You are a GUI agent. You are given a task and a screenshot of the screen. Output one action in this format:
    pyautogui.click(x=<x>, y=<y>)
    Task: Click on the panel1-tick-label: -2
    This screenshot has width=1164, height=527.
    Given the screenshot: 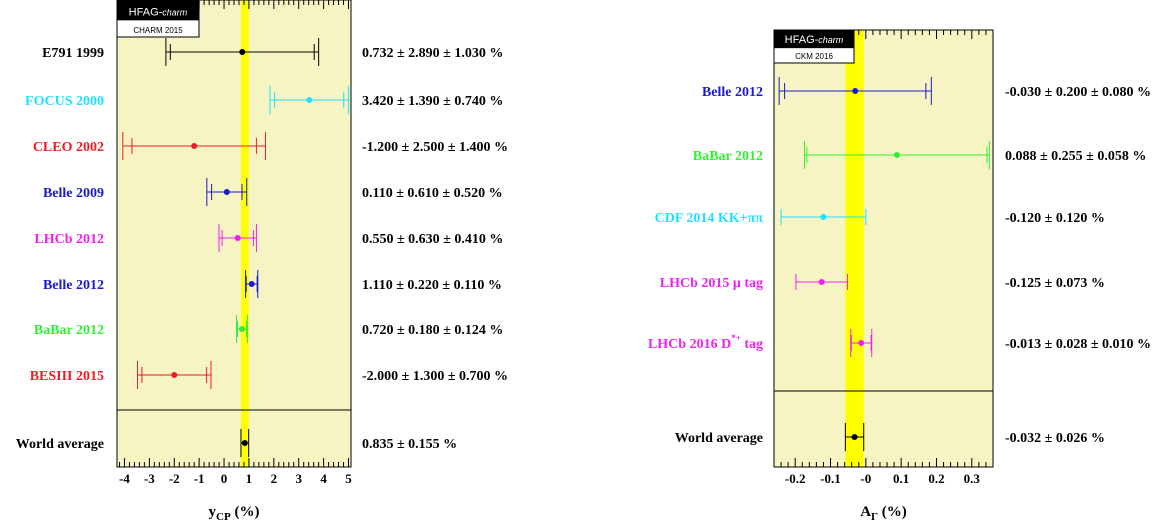 What is the action you would take?
    pyautogui.click(x=174, y=478)
    